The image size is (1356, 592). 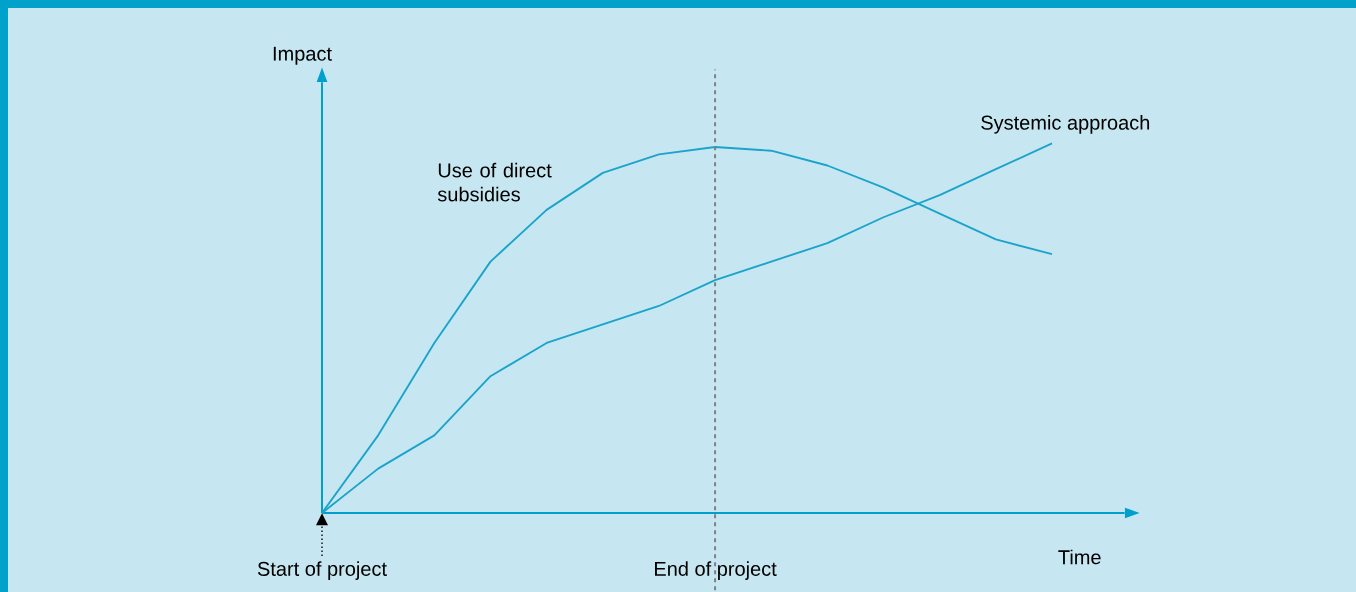 I want to click on y-axis-title: Impact, so click(x=302, y=55).